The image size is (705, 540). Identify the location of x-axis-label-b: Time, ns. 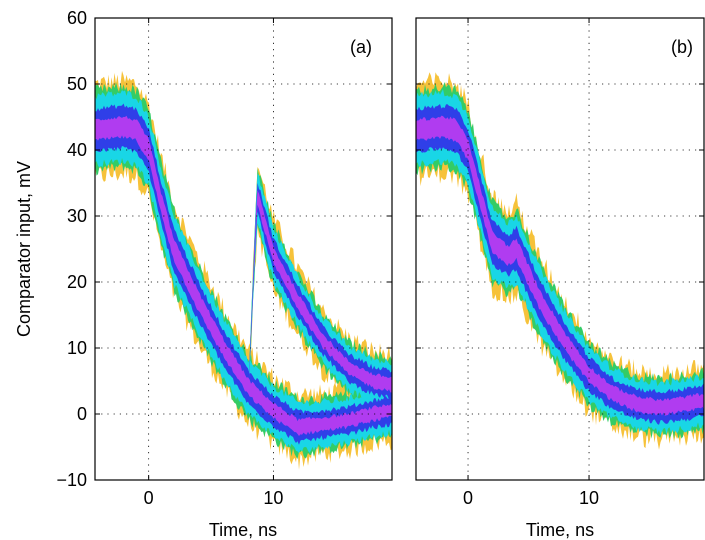
(560, 530).